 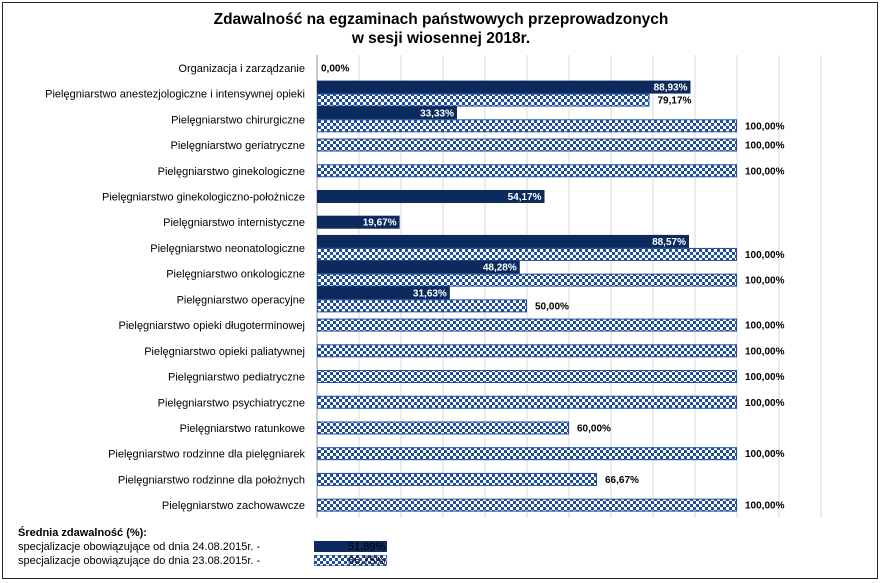 What do you see at coordinates (242, 429) in the screenshot?
I see `category-label: Pielęgniarstwo ratunkowe` at bounding box center [242, 429].